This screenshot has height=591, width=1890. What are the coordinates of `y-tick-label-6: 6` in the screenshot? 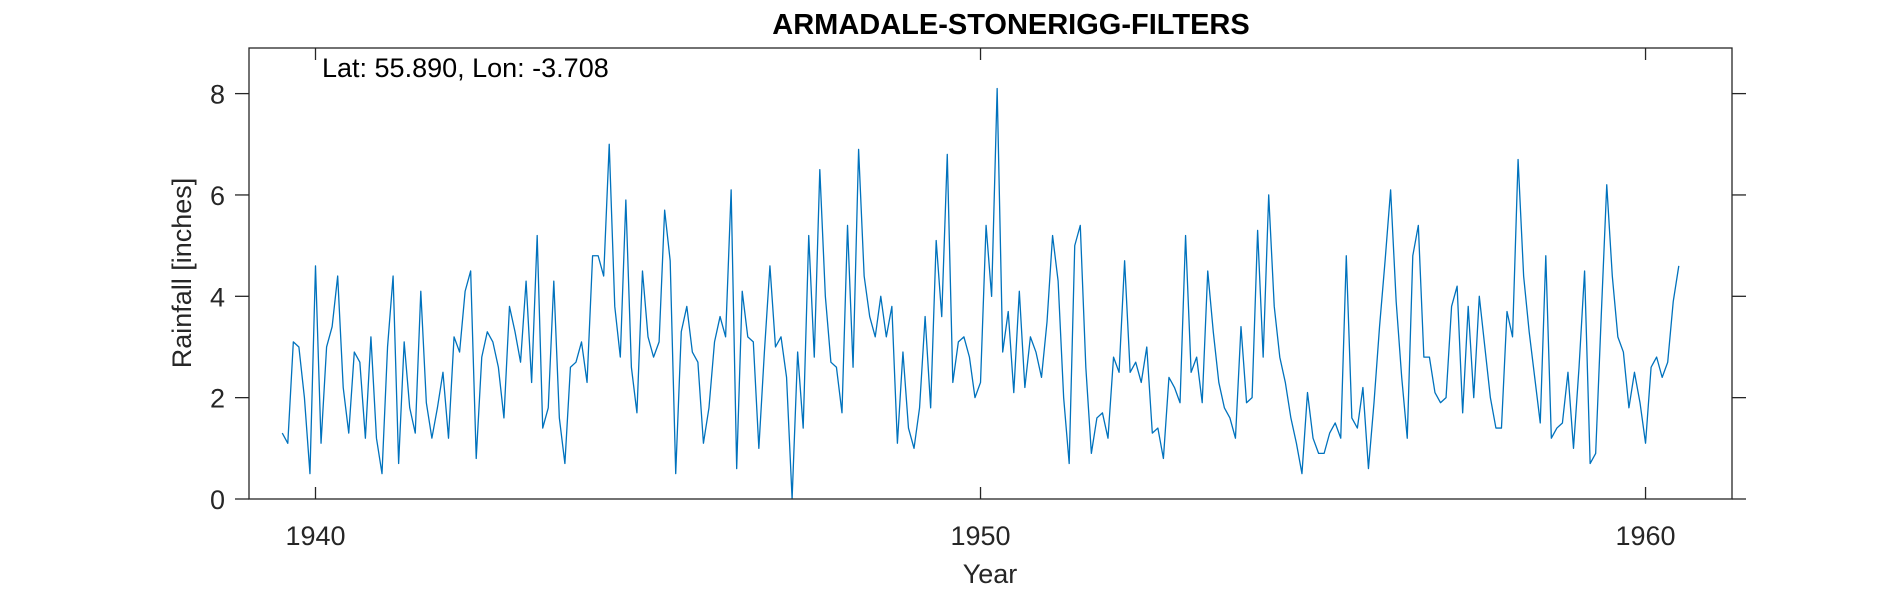 It's located at (217, 196).